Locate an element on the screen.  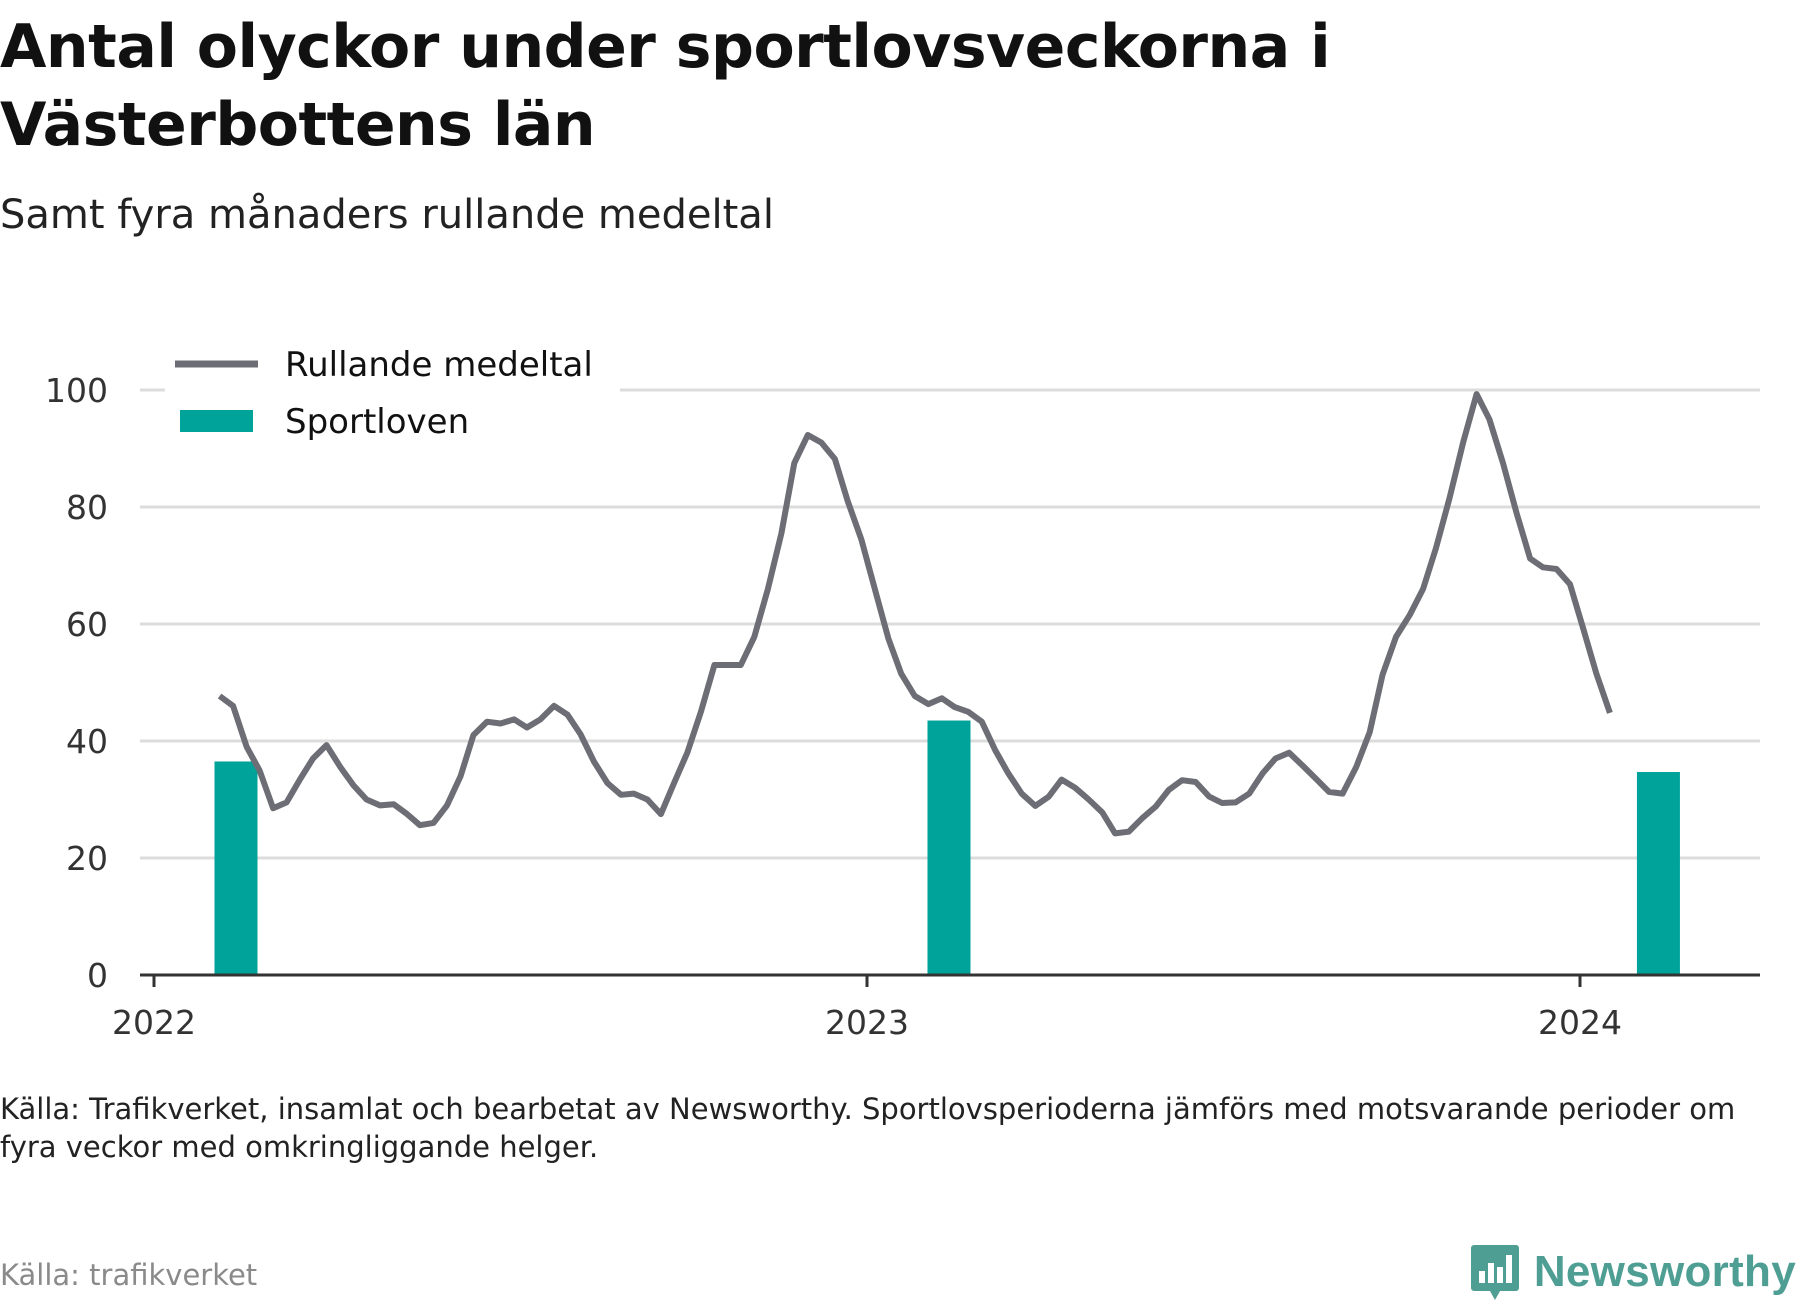
legend-label: Rullande medeltal is located at coordinates (439, 365).